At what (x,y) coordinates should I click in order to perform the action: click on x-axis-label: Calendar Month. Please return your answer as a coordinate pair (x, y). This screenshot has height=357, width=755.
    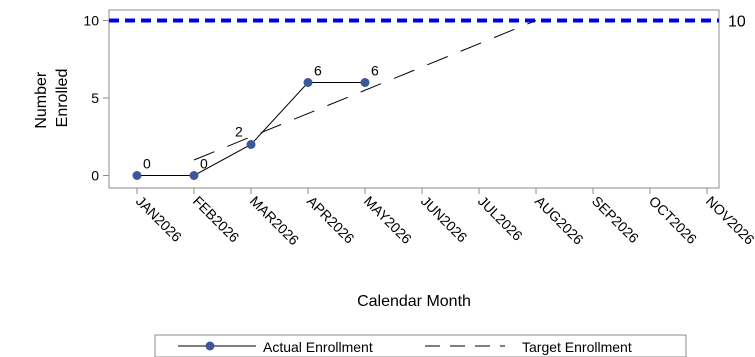
    Looking at the image, I should click on (414, 301).